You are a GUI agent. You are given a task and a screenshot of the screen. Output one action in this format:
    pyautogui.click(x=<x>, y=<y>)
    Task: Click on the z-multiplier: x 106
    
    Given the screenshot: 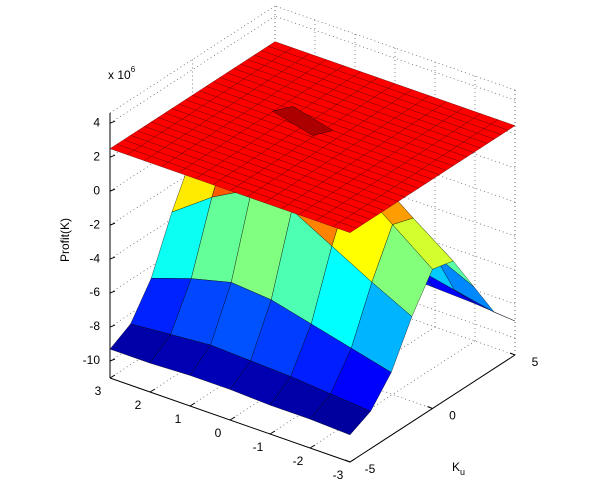 What is the action you would take?
    pyautogui.click(x=122, y=73)
    